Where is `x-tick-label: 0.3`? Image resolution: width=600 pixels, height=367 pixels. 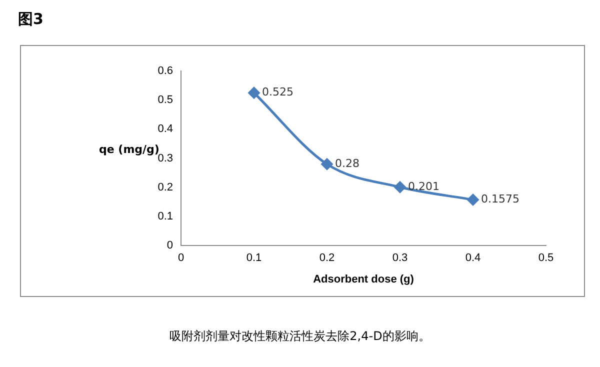 x-tick-label: 0.3 is located at coordinates (400, 258).